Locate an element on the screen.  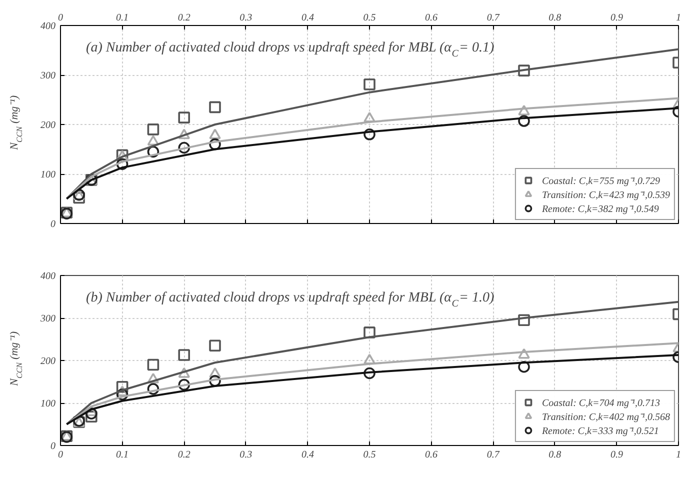
legend-label: Remote: C,k=382 mg⁻¹,0.549 is located at coordinates (600, 209).